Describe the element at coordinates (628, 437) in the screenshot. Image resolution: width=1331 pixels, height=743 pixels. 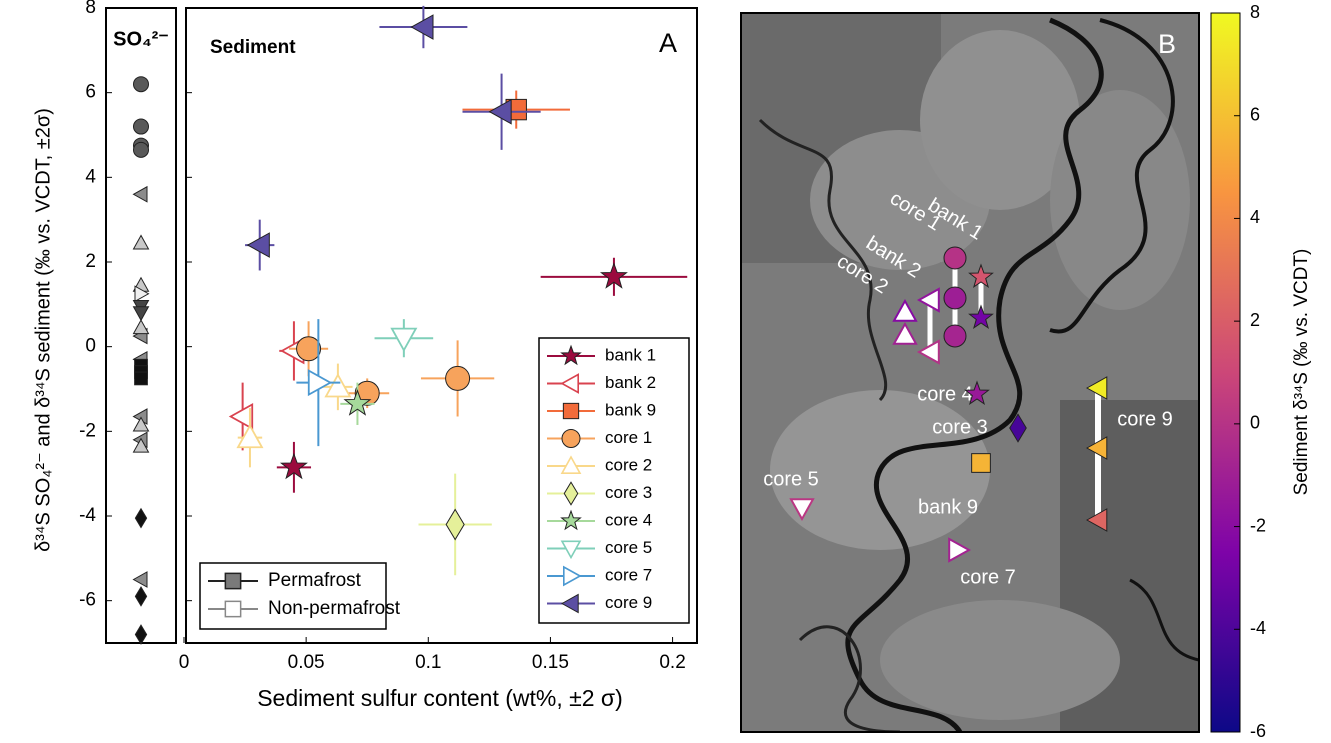
I see `legend-label: core 1` at that location.